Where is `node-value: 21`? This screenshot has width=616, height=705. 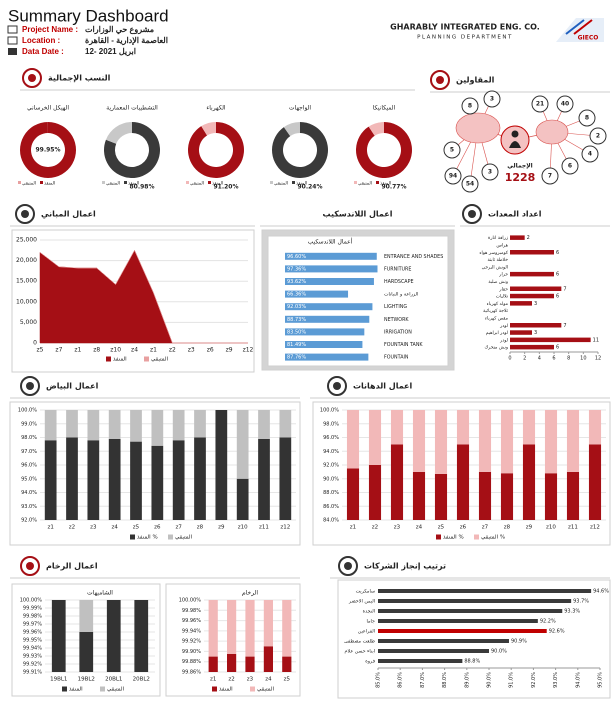
node-value: 21 is located at coordinates (540, 104).